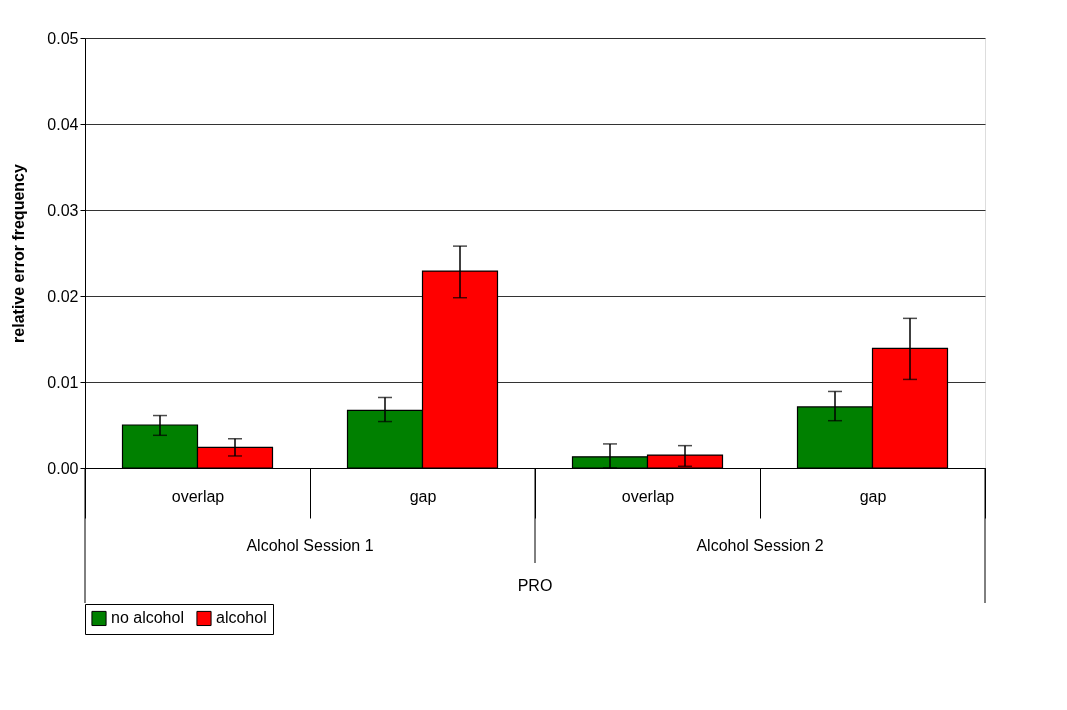  What do you see at coordinates (63, 382) in the screenshot?
I see `y-tick-label: 0.01` at bounding box center [63, 382].